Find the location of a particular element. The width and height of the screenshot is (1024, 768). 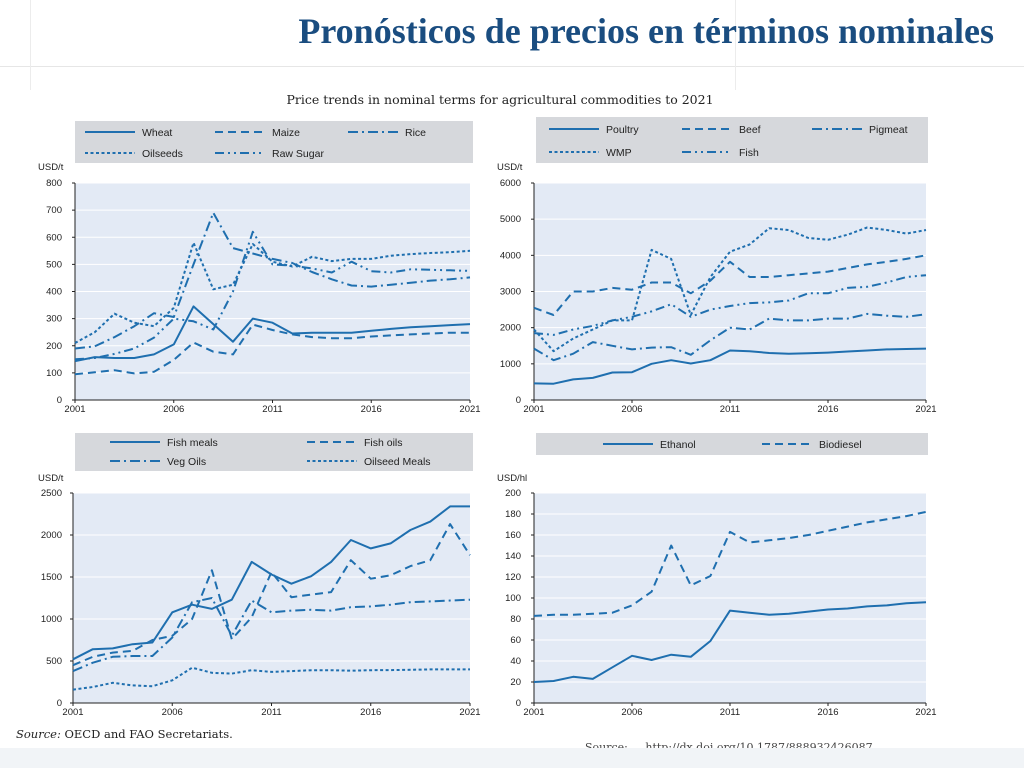

y-tick-label: 100 is located at coordinates (513, 598).